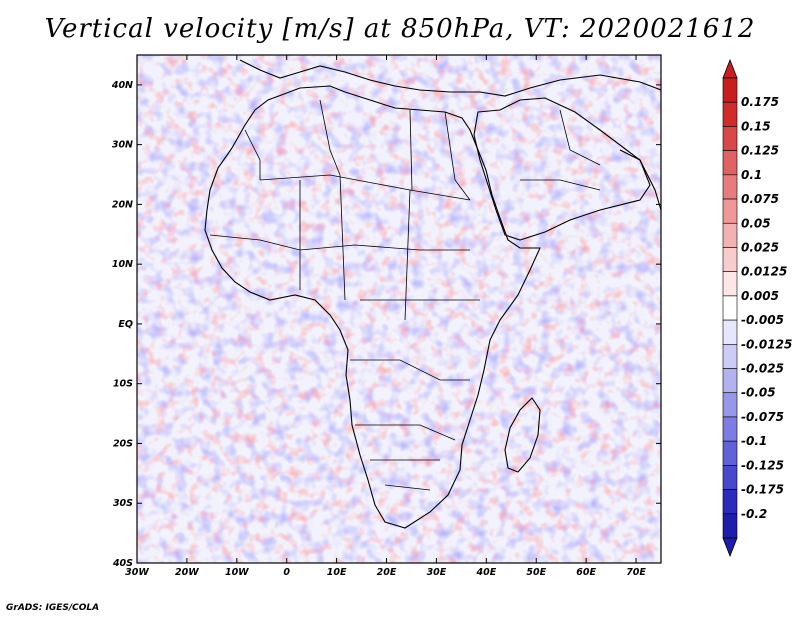  What do you see at coordinates (286, 572) in the screenshot?
I see `x-tick-label: 0` at bounding box center [286, 572].